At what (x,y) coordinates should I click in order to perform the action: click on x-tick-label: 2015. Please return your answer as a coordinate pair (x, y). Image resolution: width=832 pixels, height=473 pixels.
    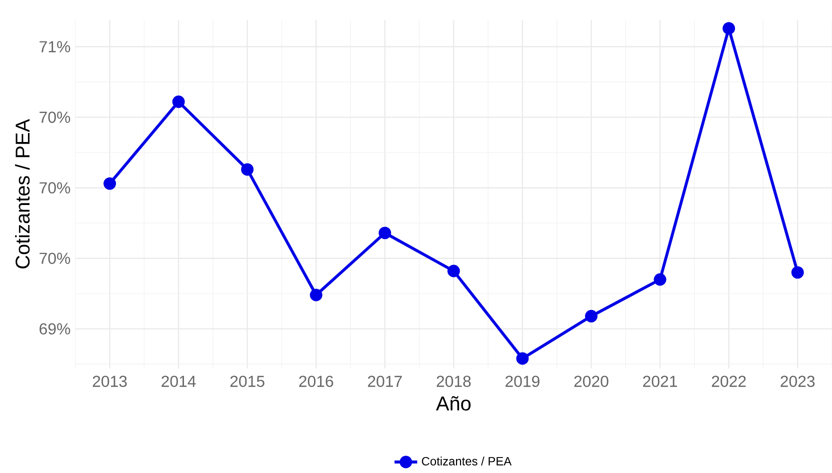
    Looking at the image, I should click on (247, 382).